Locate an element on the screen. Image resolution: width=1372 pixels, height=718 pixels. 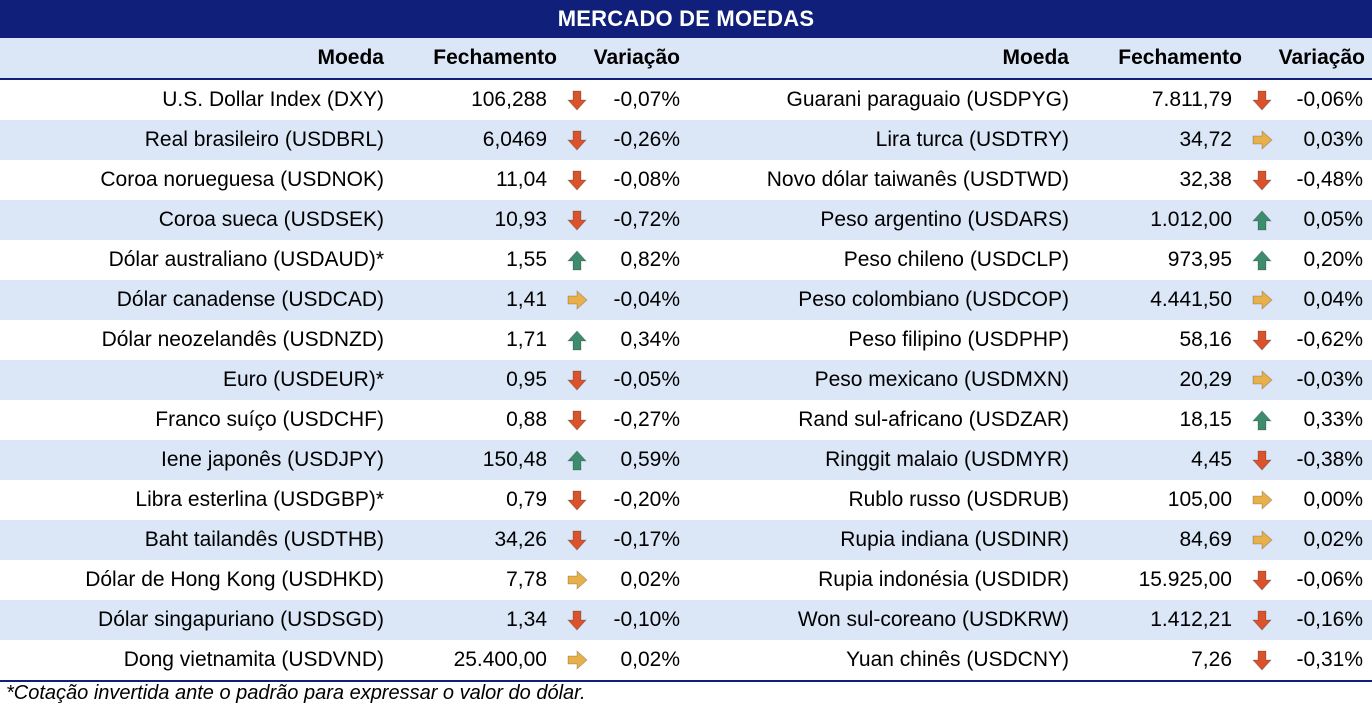
closing-value: 1,71 is located at coordinates (526, 339).